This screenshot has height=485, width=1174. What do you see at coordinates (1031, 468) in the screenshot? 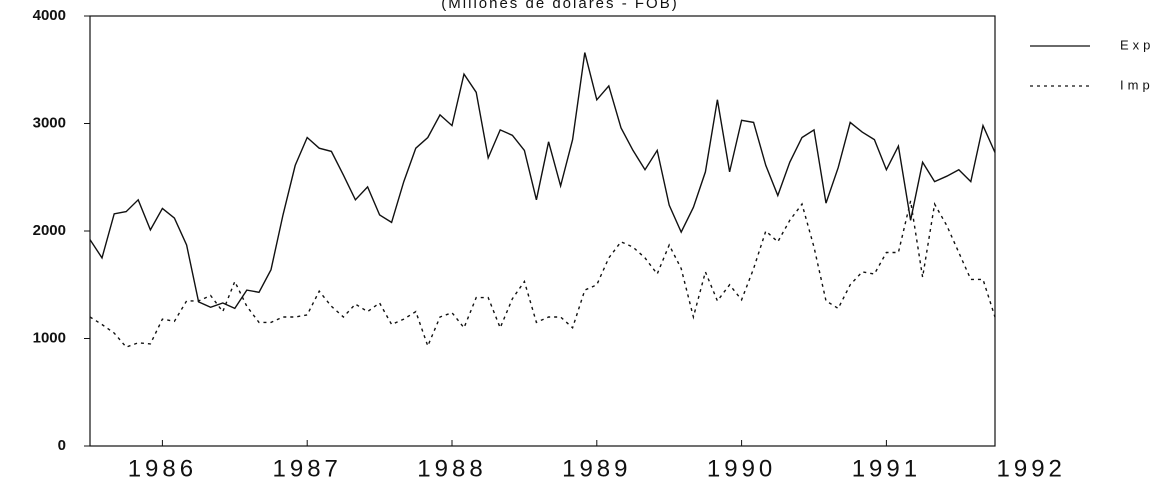
I see `x-tick-label: 1992` at bounding box center [1031, 468].